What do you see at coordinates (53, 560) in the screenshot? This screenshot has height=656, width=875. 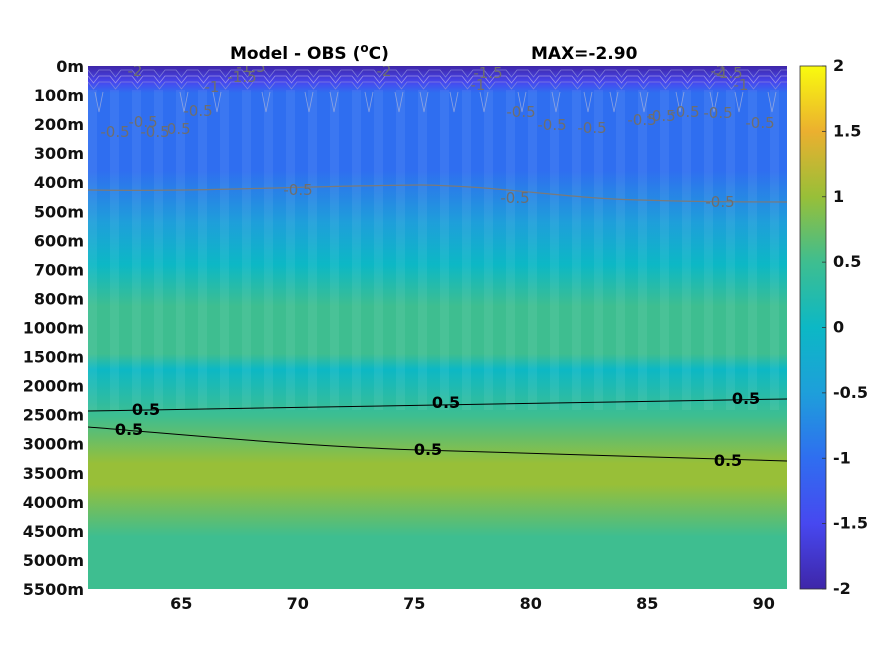 I see `y-tick-label: 5000m` at bounding box center [53, 560].